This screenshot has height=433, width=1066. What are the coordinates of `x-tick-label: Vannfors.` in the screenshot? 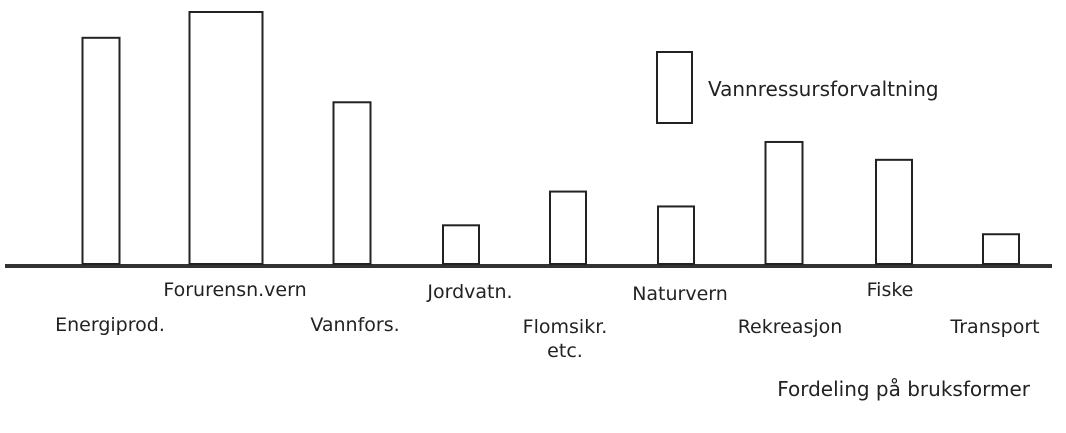 It's located at (355, 325).